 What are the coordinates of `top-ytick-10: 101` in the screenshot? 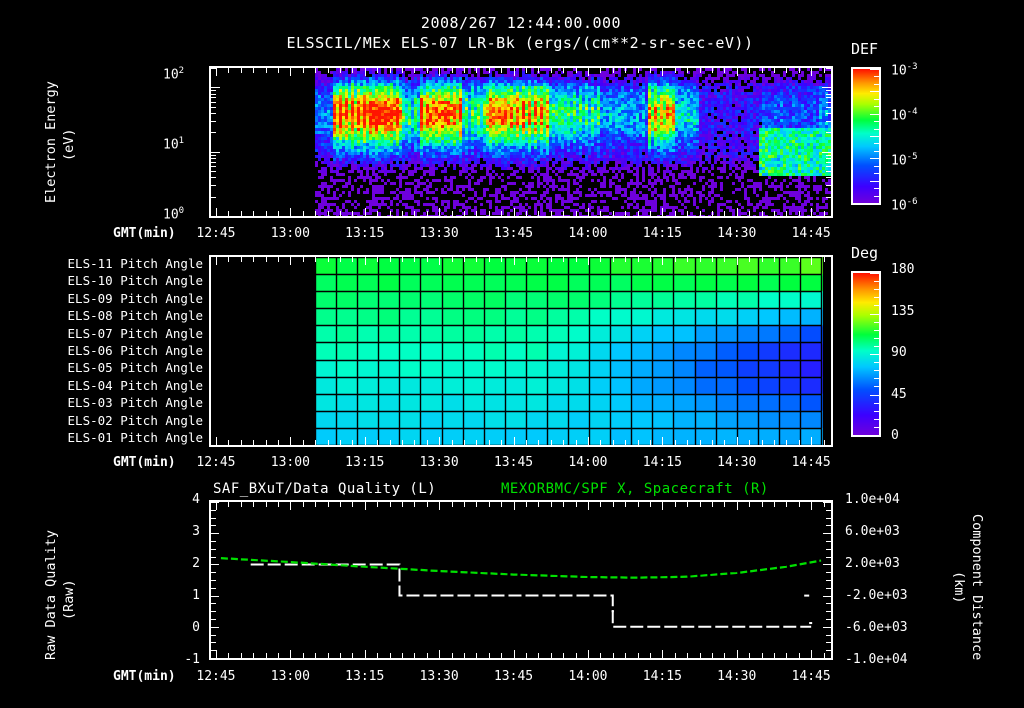 It's located at (174, 144).